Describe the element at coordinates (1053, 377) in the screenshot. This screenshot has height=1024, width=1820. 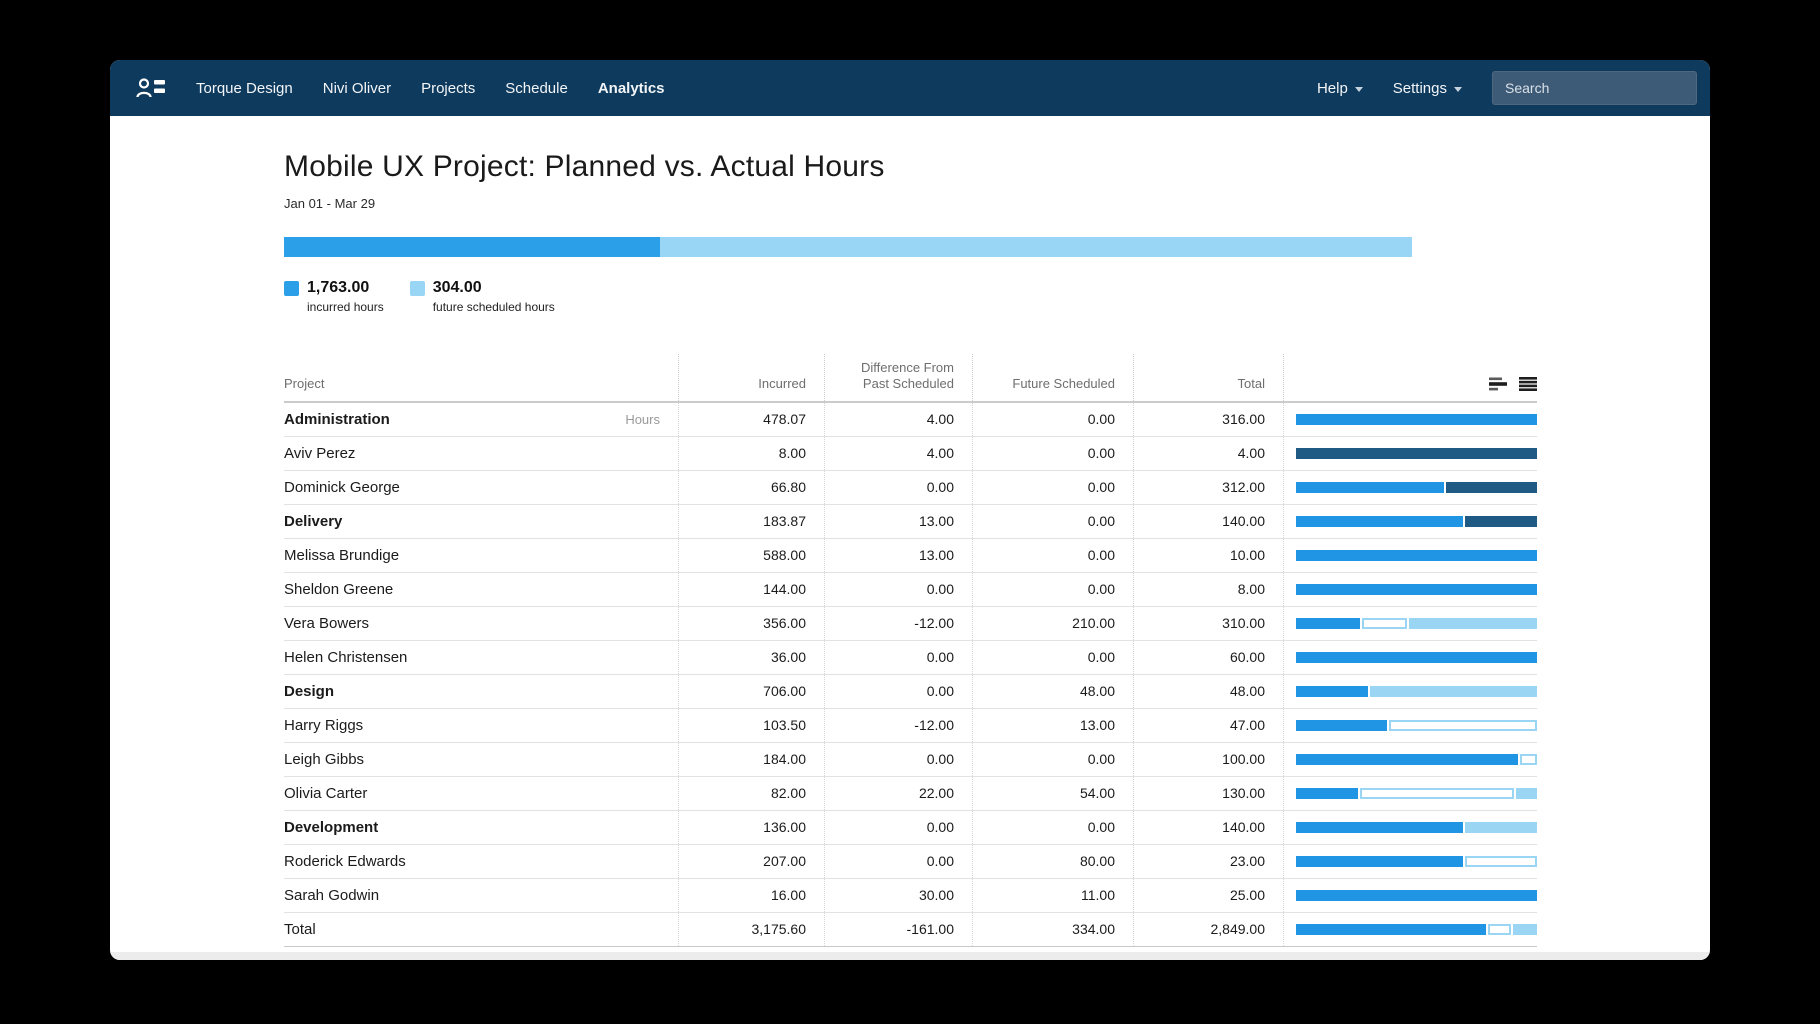
I see `column-header-future-scheduled: Future Scheduled` at that location.